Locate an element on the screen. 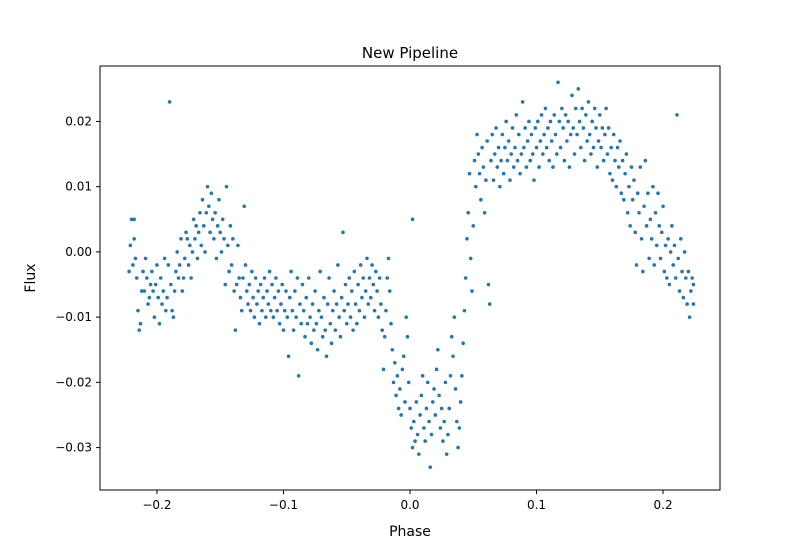  x-tick-label: −0.1 is located at coordinates (283, 505).